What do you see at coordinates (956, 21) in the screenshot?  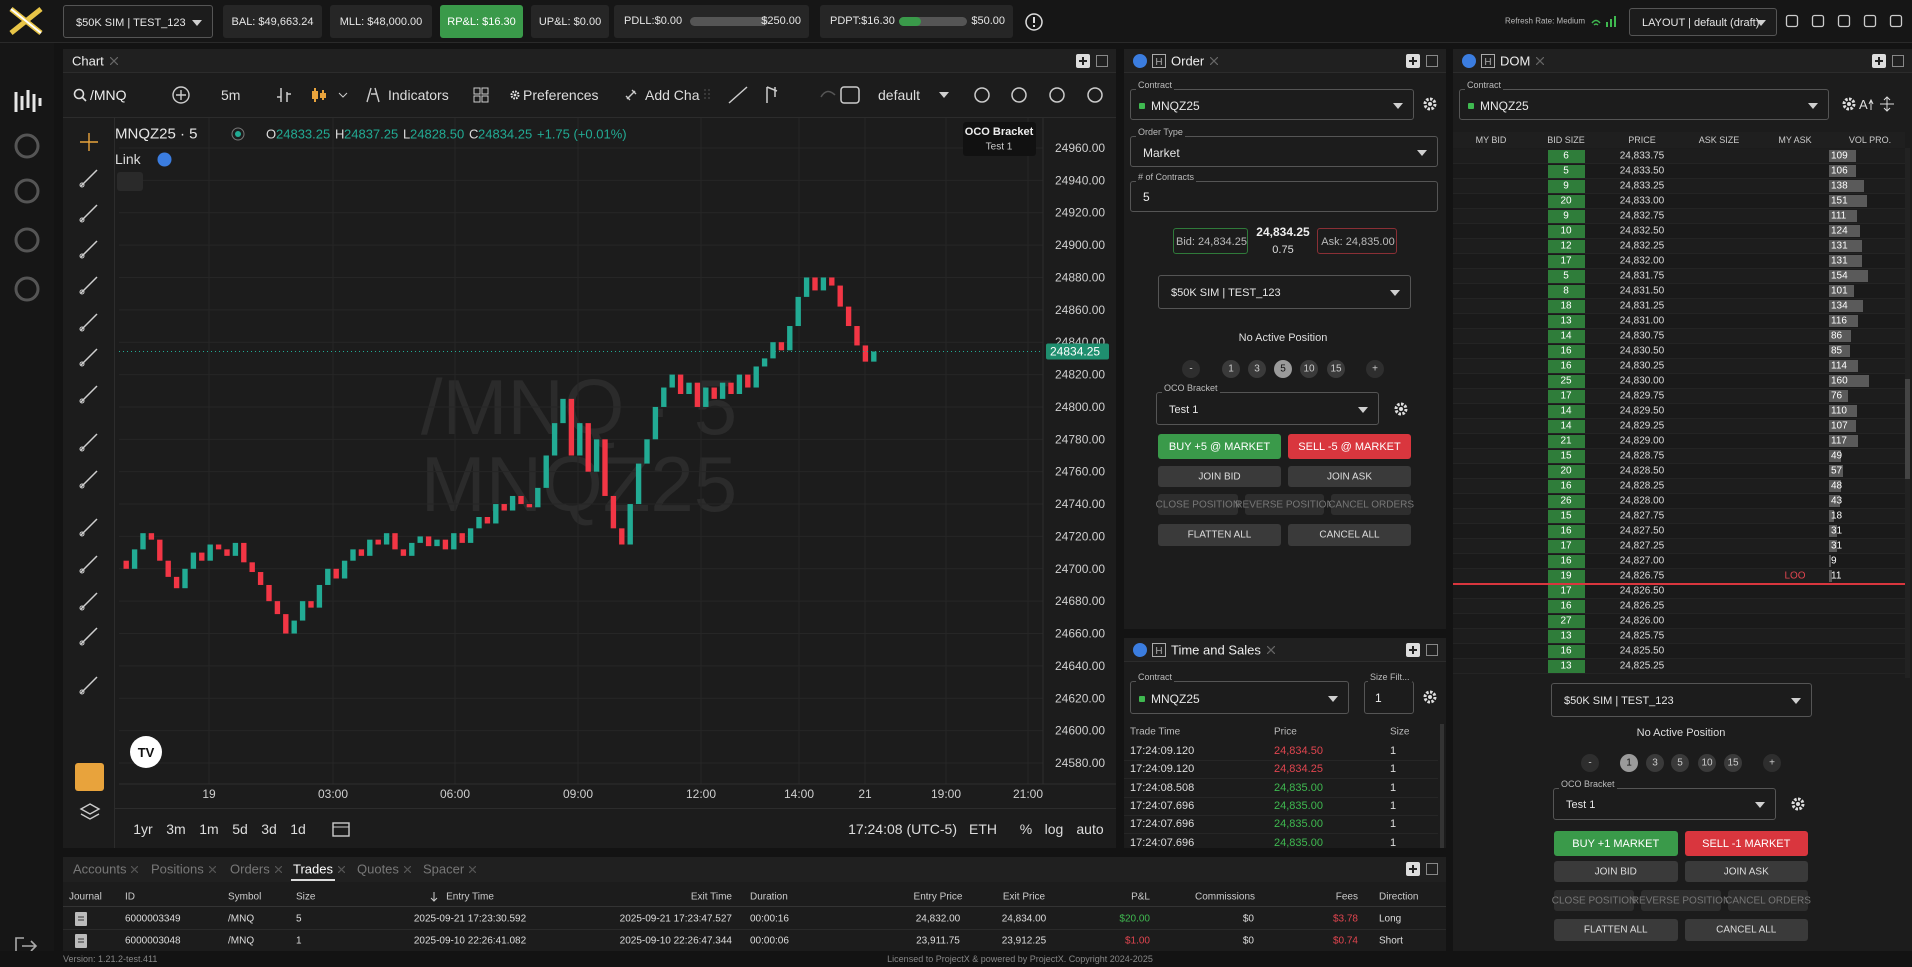 I see `top-bar: $50K SIM | TEST_123 BAL: $49,663.24 MLL` at bounding box center [956, 21].